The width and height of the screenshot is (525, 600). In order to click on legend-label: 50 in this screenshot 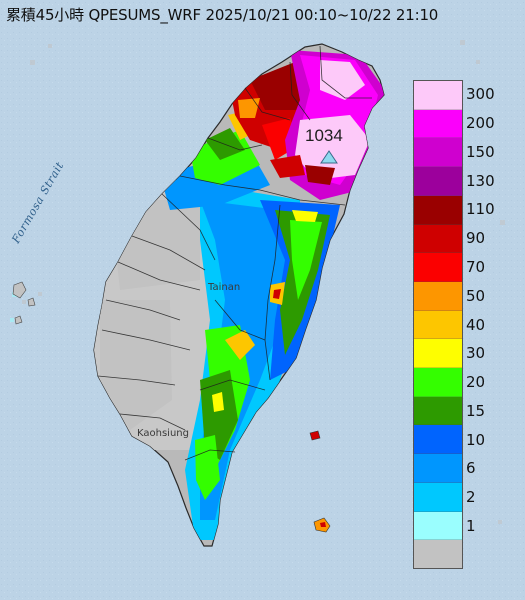, I will do `click(476, 295)`.